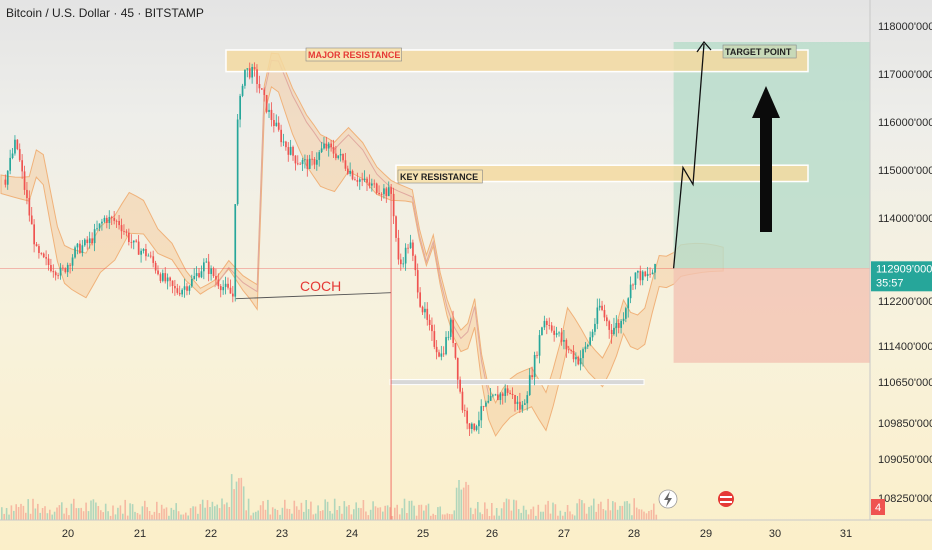 The image size is (932, 550). Describe the element at coordinates (905, 27) in the screenshot. I see `y-tick-label: 118000'000` at that location.